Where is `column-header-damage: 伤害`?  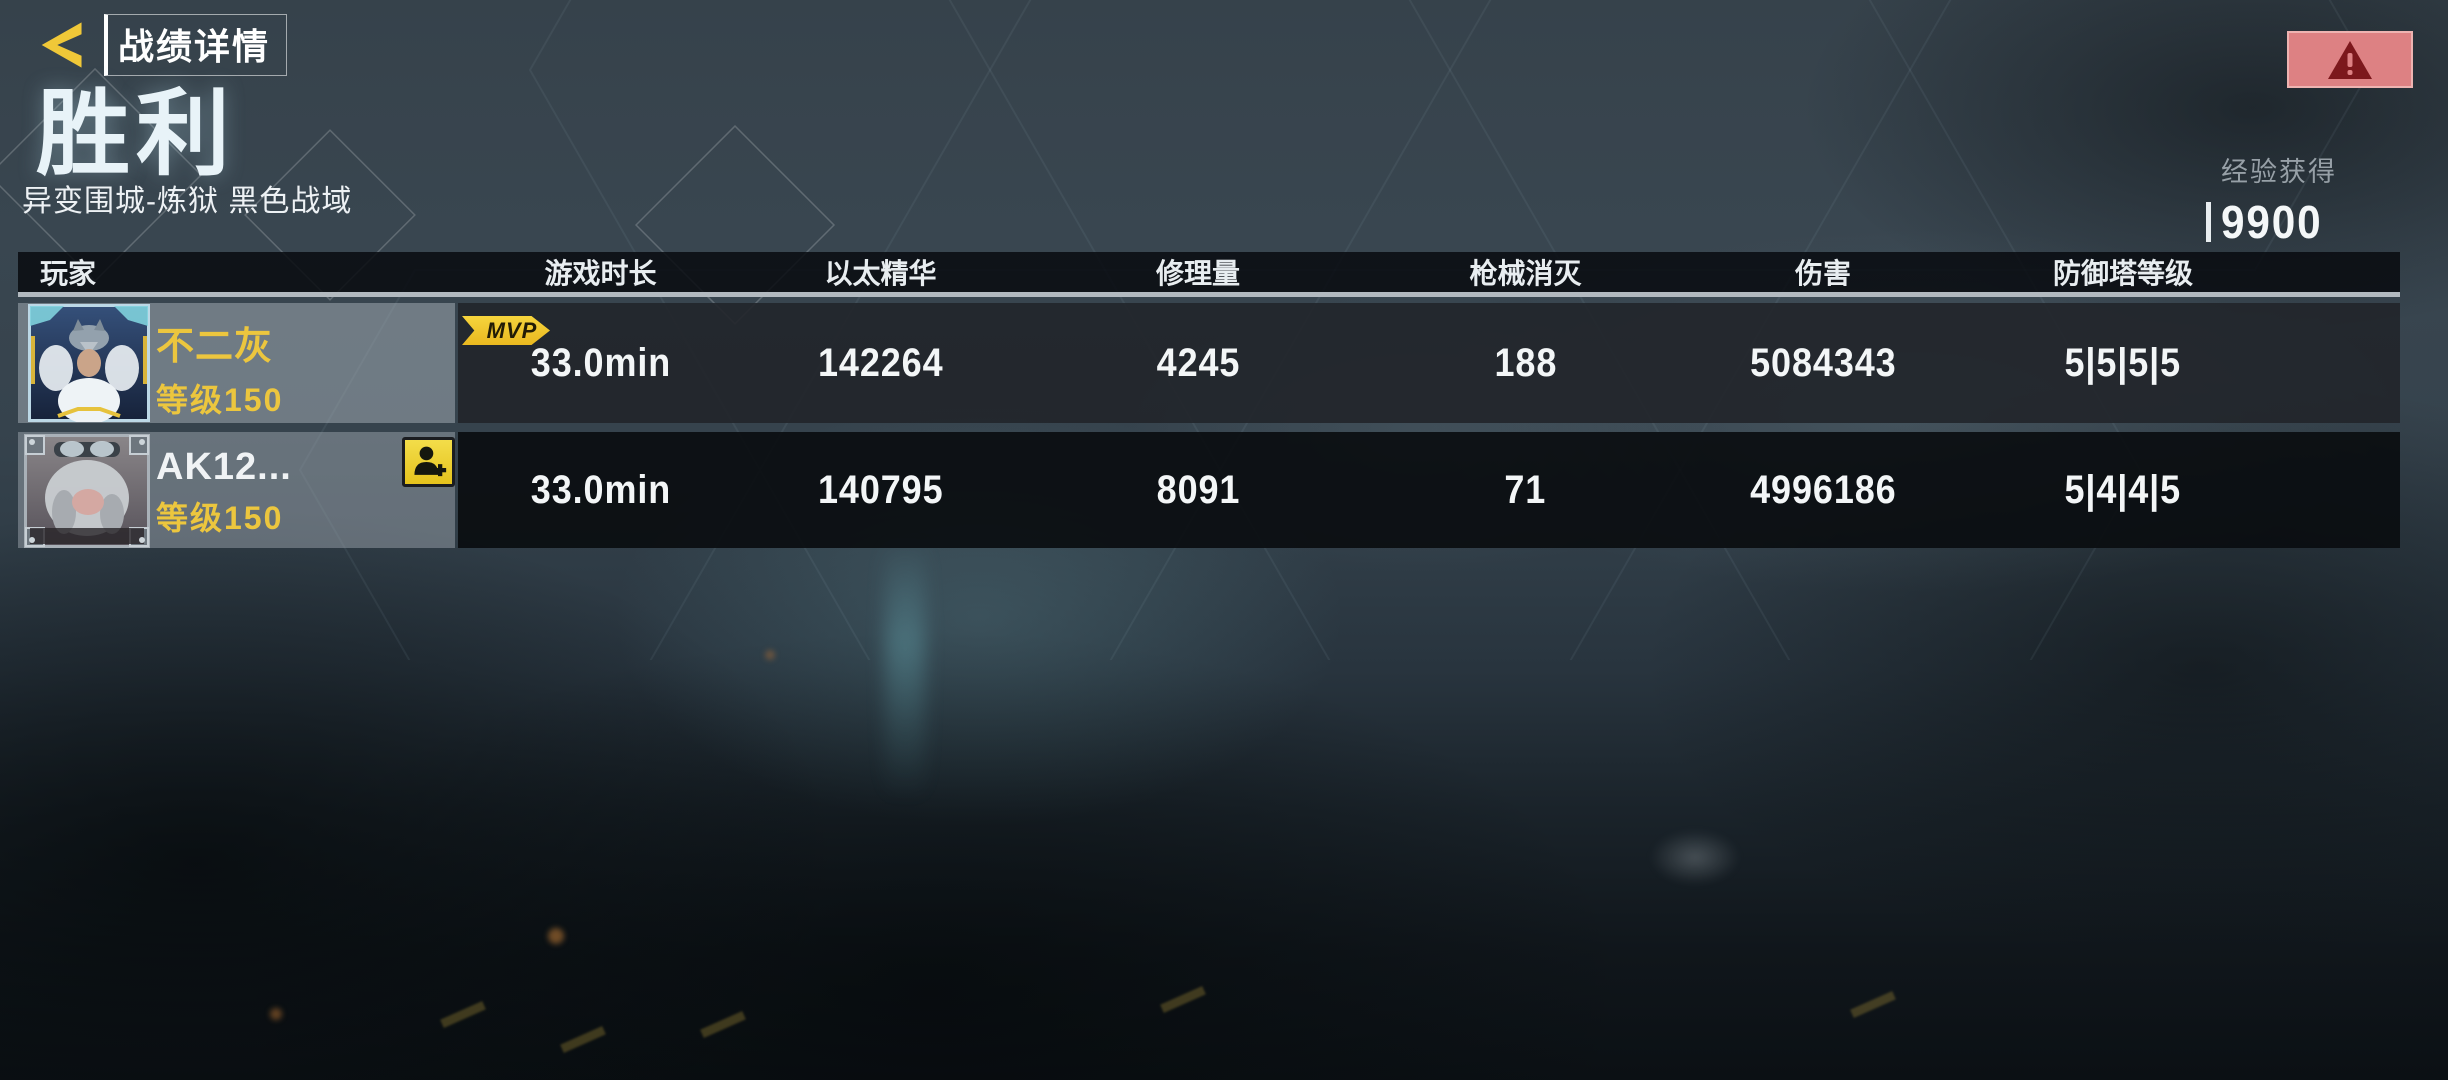
column-header-damage: 伤害 is located at coordinates (1822, 273).